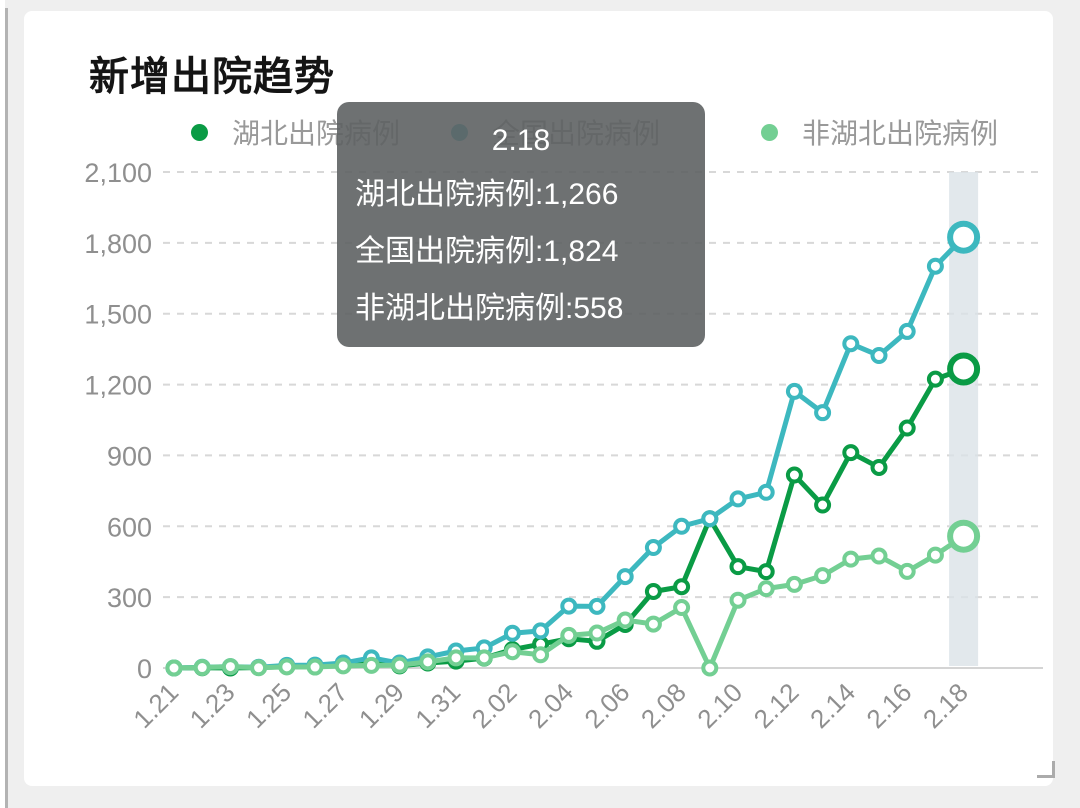 The height and width of the screenshot is (808, 1080). What do you see at coordinates (118, 386) in the screenshot?
I see `y-tick-label: 1,200` at bounding box center [118, 386].